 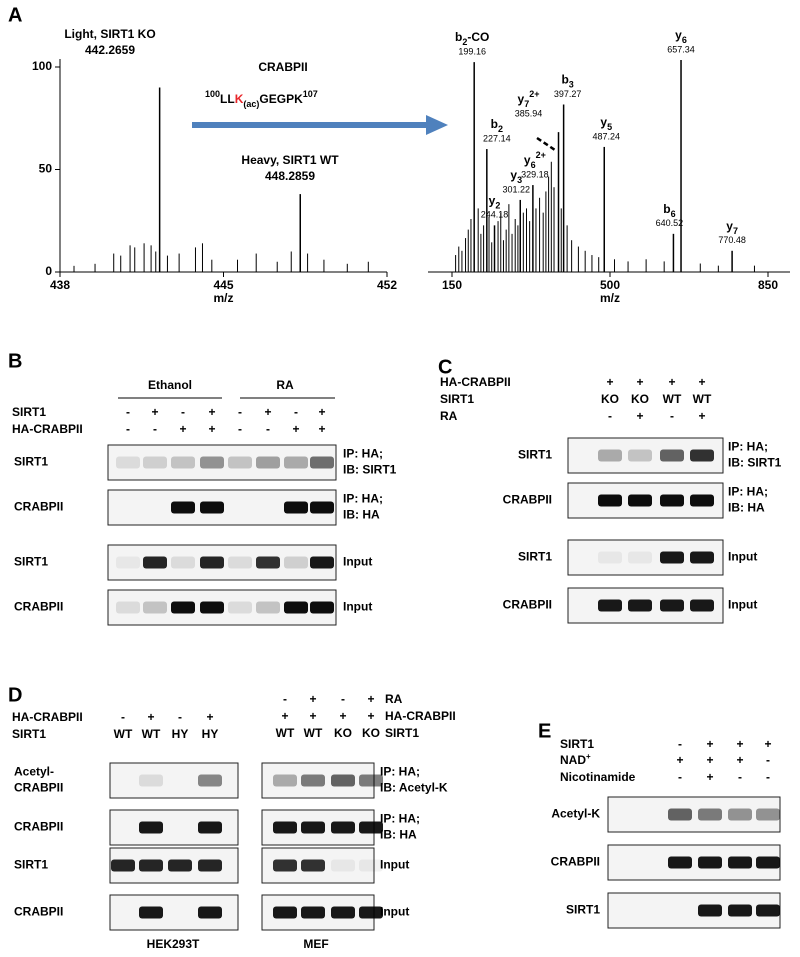 I want to click on ion-label: y2, so click(x=495, y=202).